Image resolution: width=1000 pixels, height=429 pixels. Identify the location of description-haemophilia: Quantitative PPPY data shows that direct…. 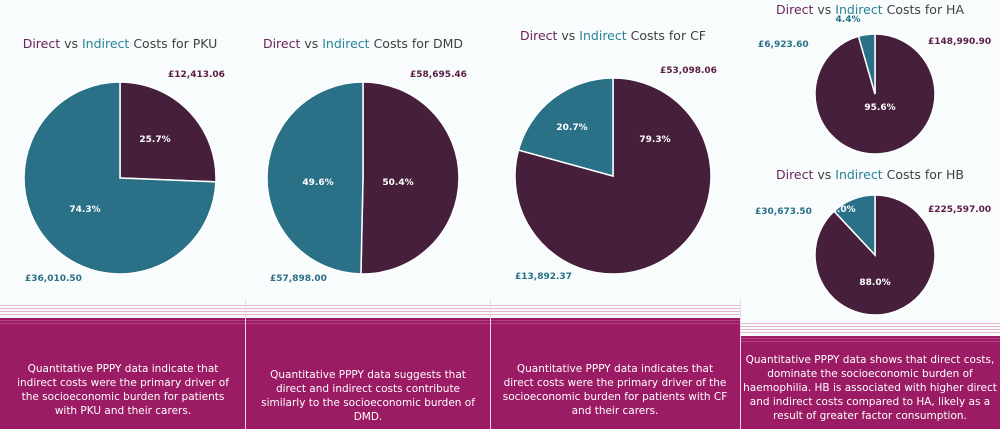
(870, 388).